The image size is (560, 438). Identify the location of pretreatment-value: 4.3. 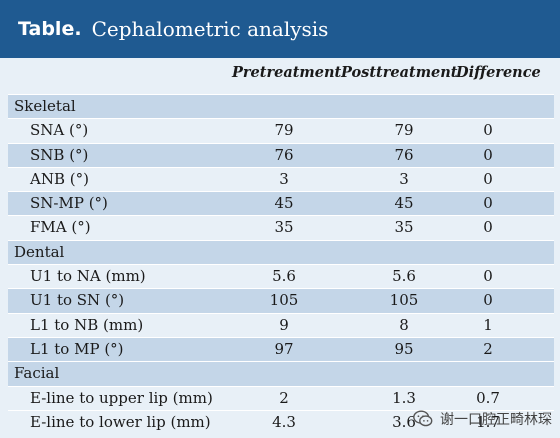
(284, 421).